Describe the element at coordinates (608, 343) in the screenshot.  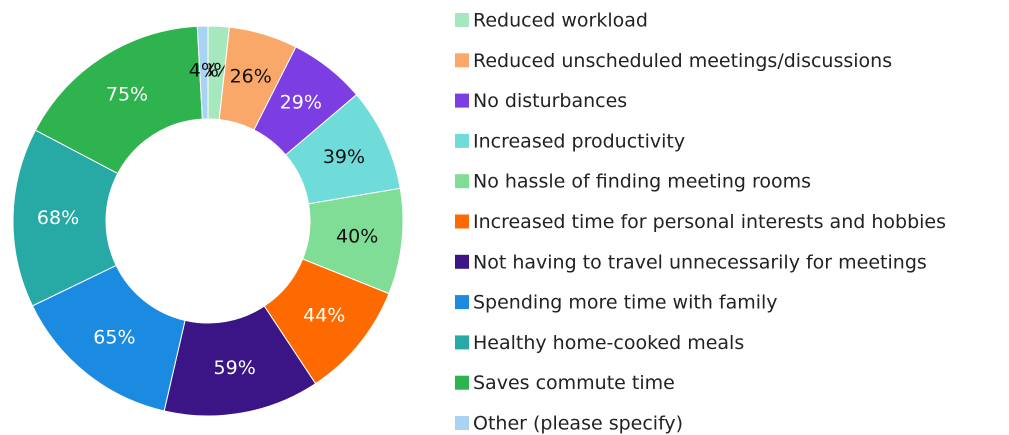
I see `legend-label: Healthy home-cooked meals` at that location.